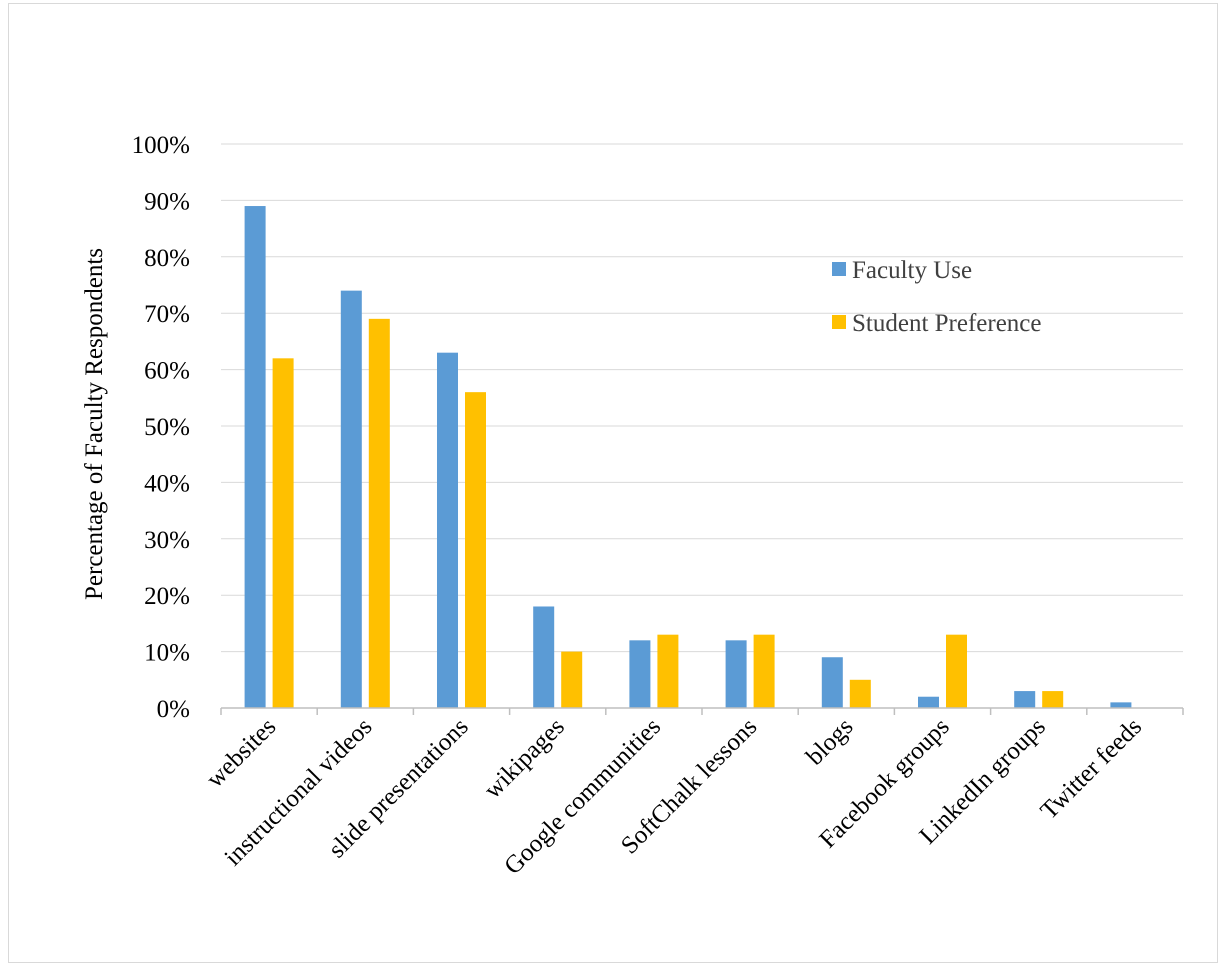  What do you see at coordinates (167, 483) in the screenshot?
I see `y-tick-label: 40%` at bounding box center [167, 483].